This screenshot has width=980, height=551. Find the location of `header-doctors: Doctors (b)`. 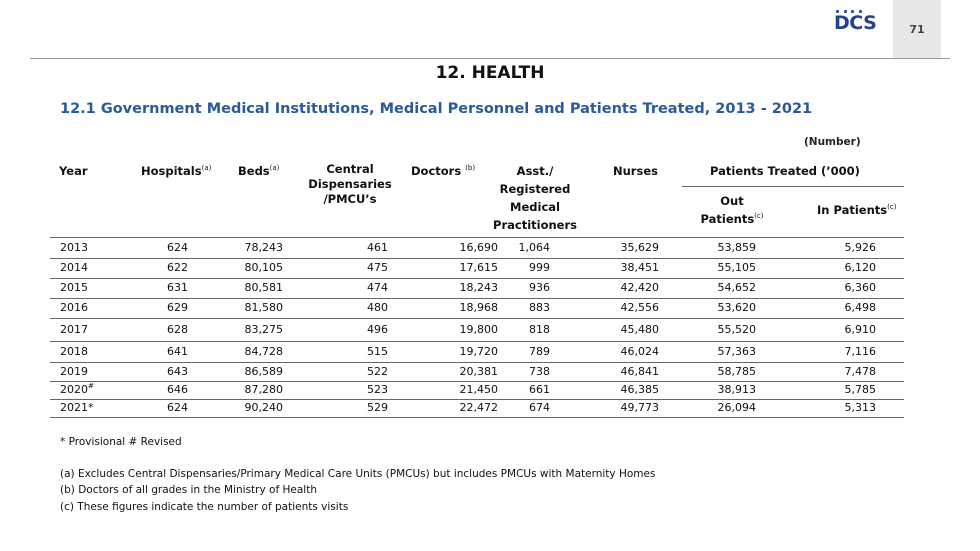

header-doctors: Doctors (b) is located at coordinates (443, 171).